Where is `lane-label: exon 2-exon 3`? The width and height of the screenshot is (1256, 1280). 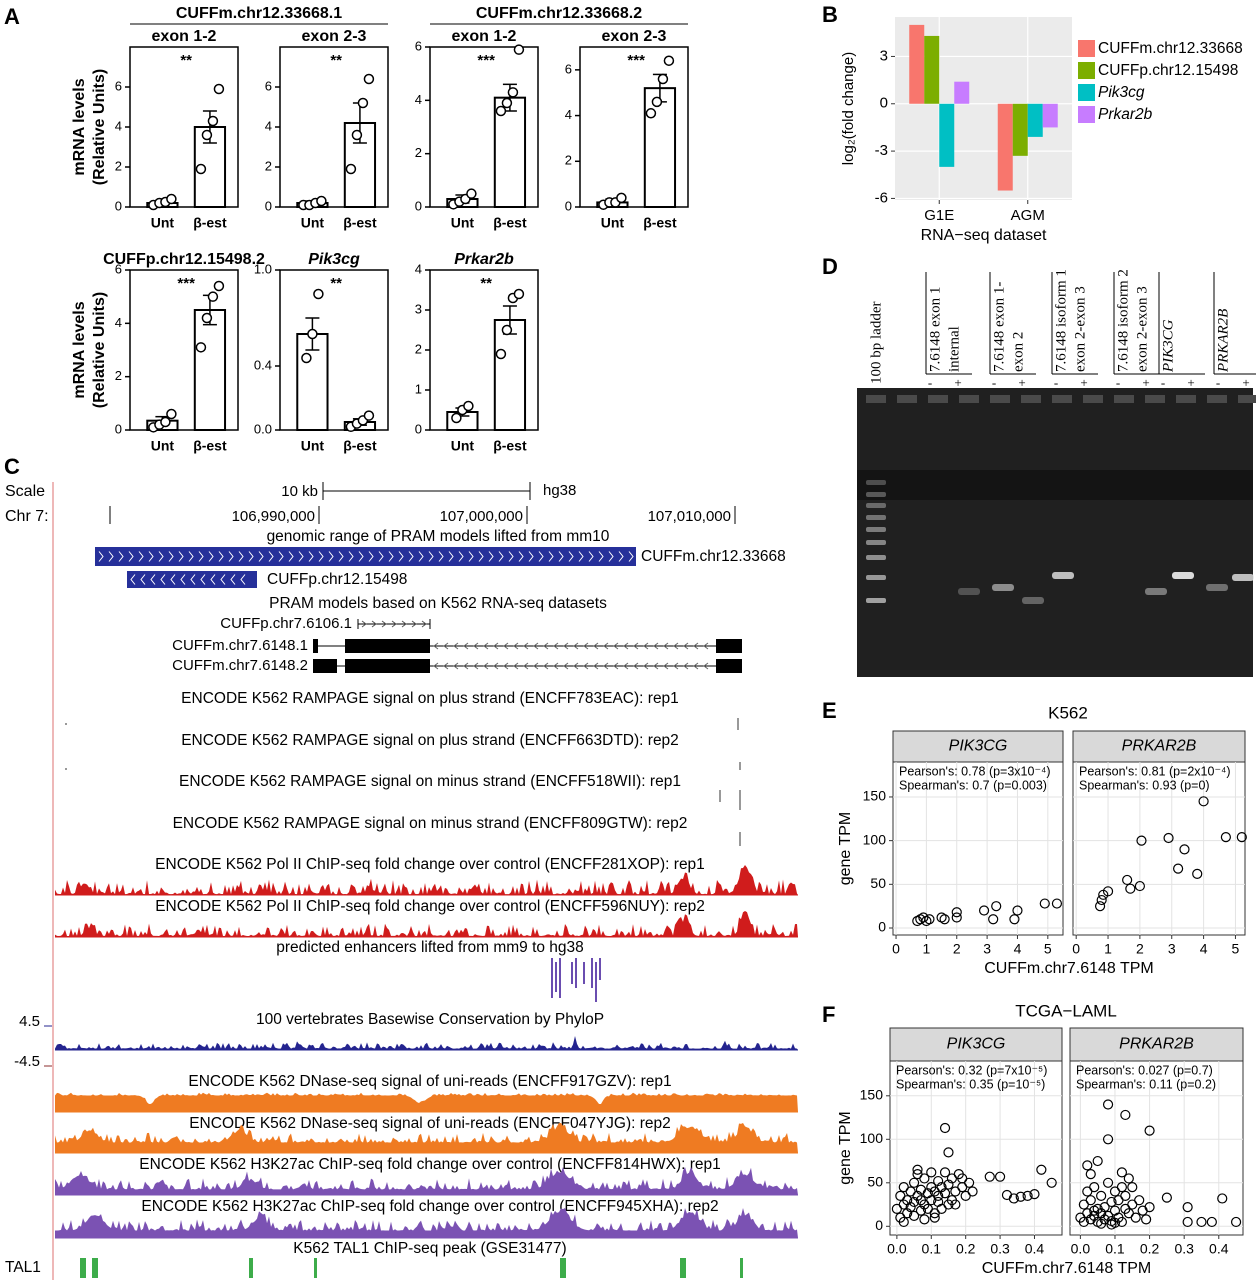
lane-label: exon 2-exon 3 is located at coordinates (1080, 329).